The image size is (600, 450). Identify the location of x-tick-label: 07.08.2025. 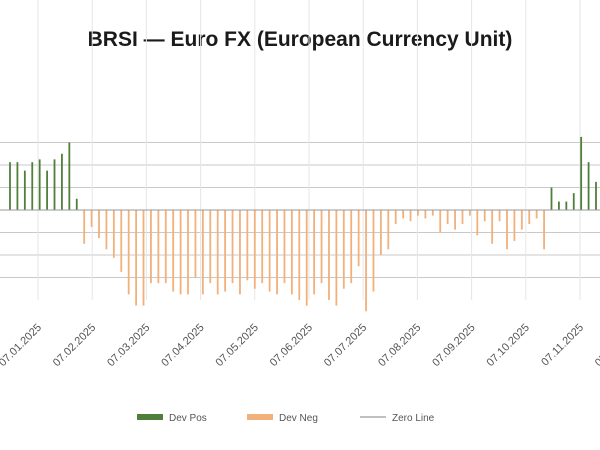
(399, 345).